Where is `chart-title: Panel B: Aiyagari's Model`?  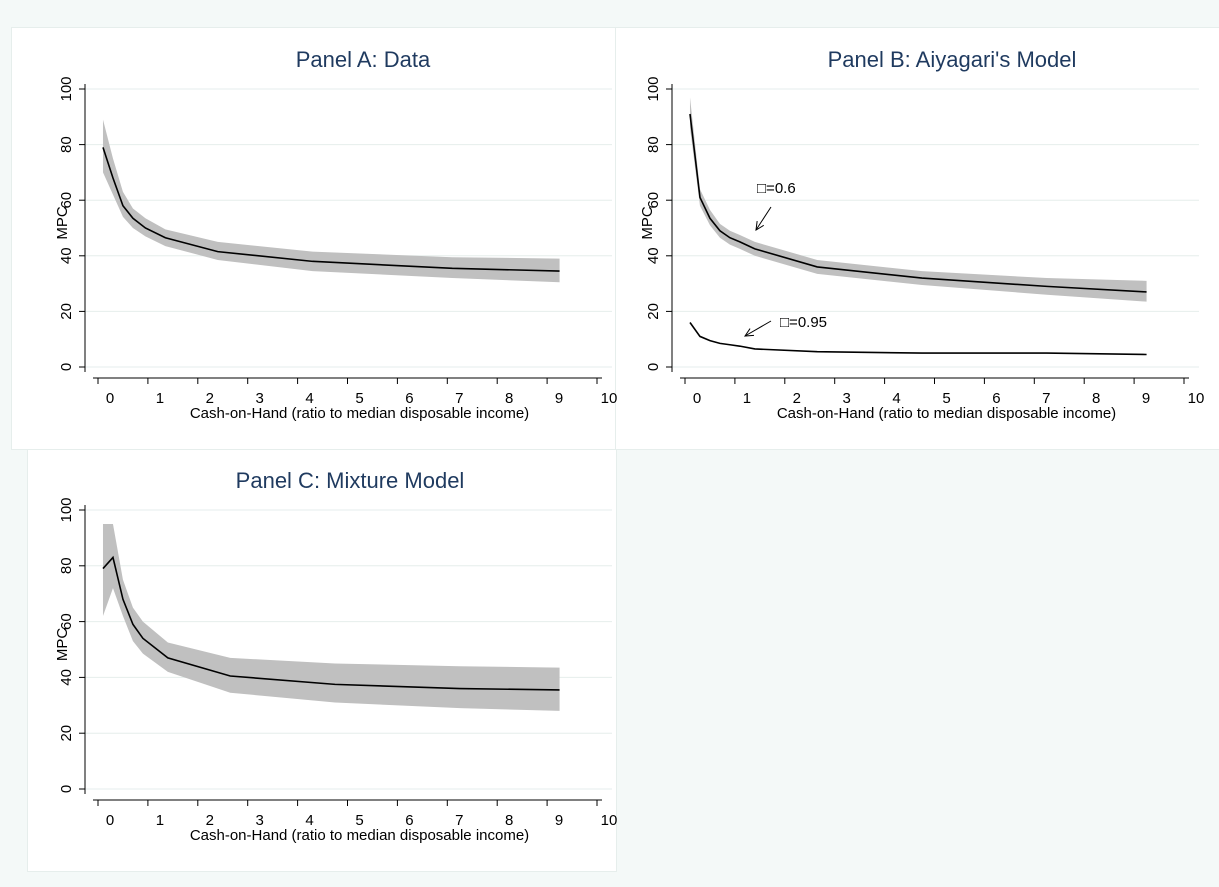 chart-title: Panel B: Aiyagari's Model is located at coordinates (952, 59).